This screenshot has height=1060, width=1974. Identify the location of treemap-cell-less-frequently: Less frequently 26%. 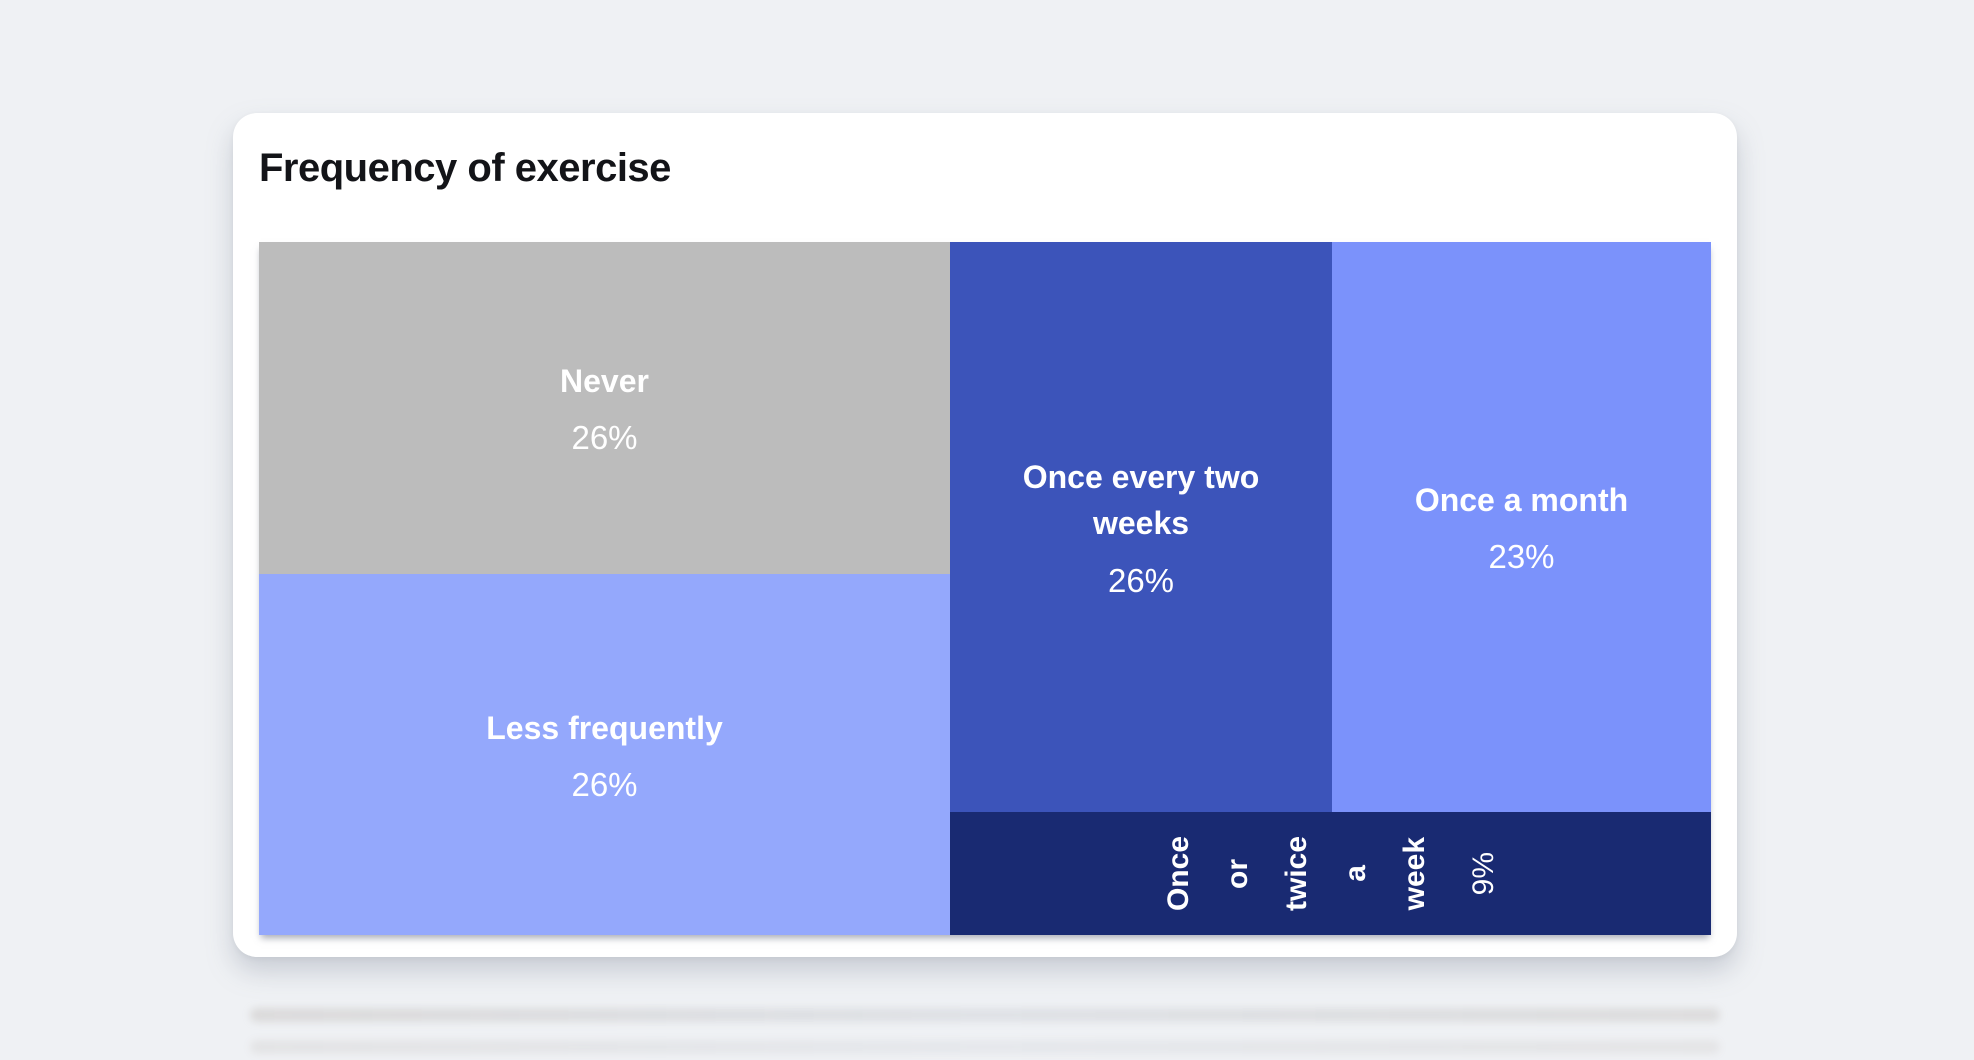
(604, 754).